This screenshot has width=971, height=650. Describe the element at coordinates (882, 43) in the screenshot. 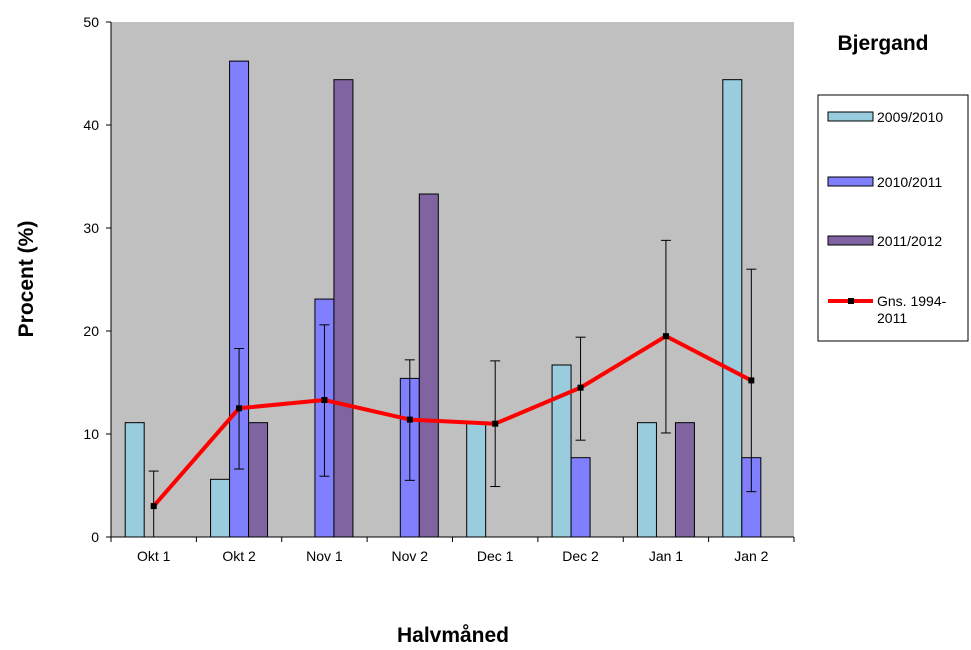

I see `chart-title: Bjergand` at that location.